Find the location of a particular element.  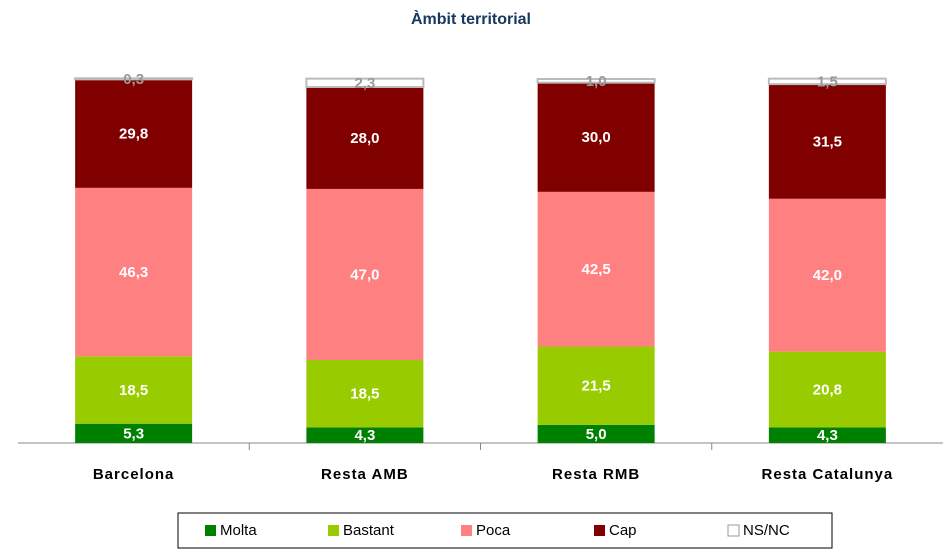

data-label: 28,0 is located at coordinates (364, 138).